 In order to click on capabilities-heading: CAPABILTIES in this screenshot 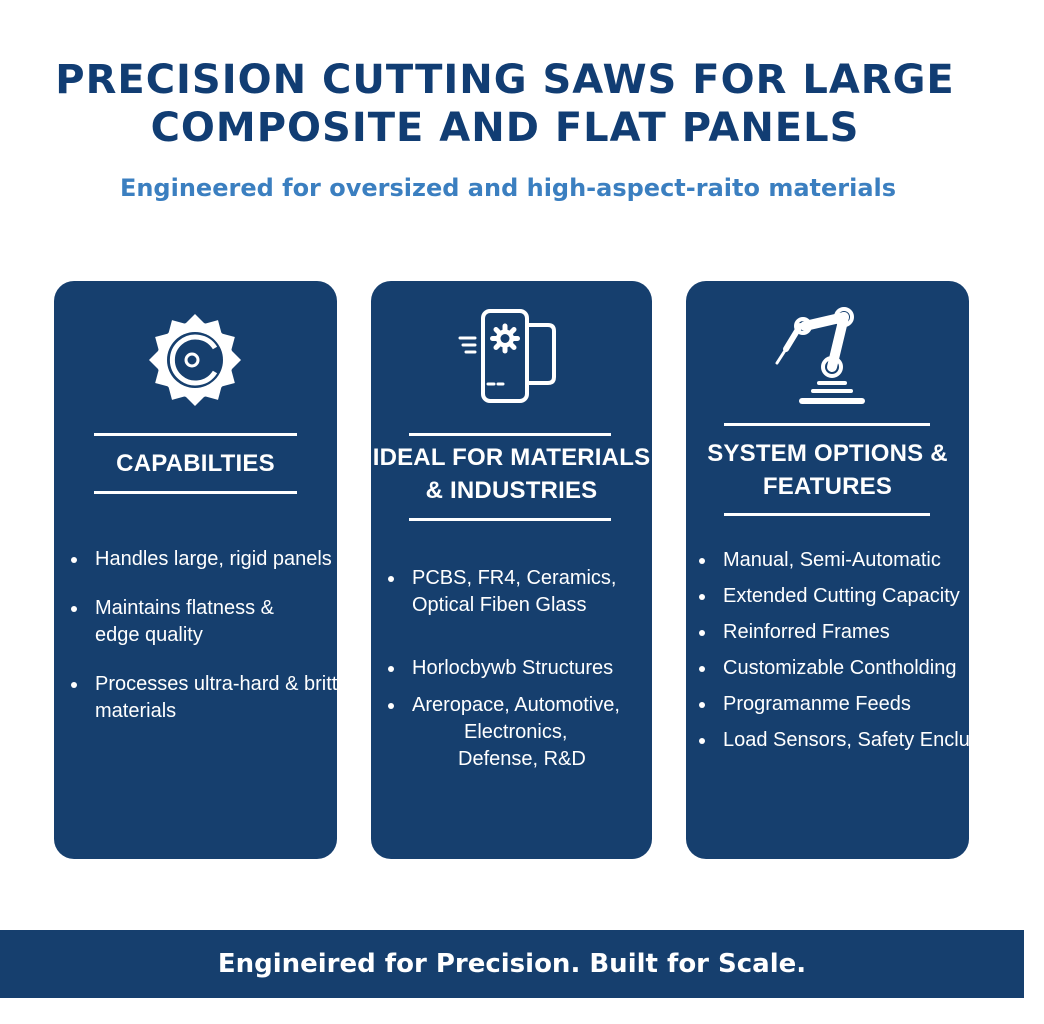, I will do `click(195, 463)`.